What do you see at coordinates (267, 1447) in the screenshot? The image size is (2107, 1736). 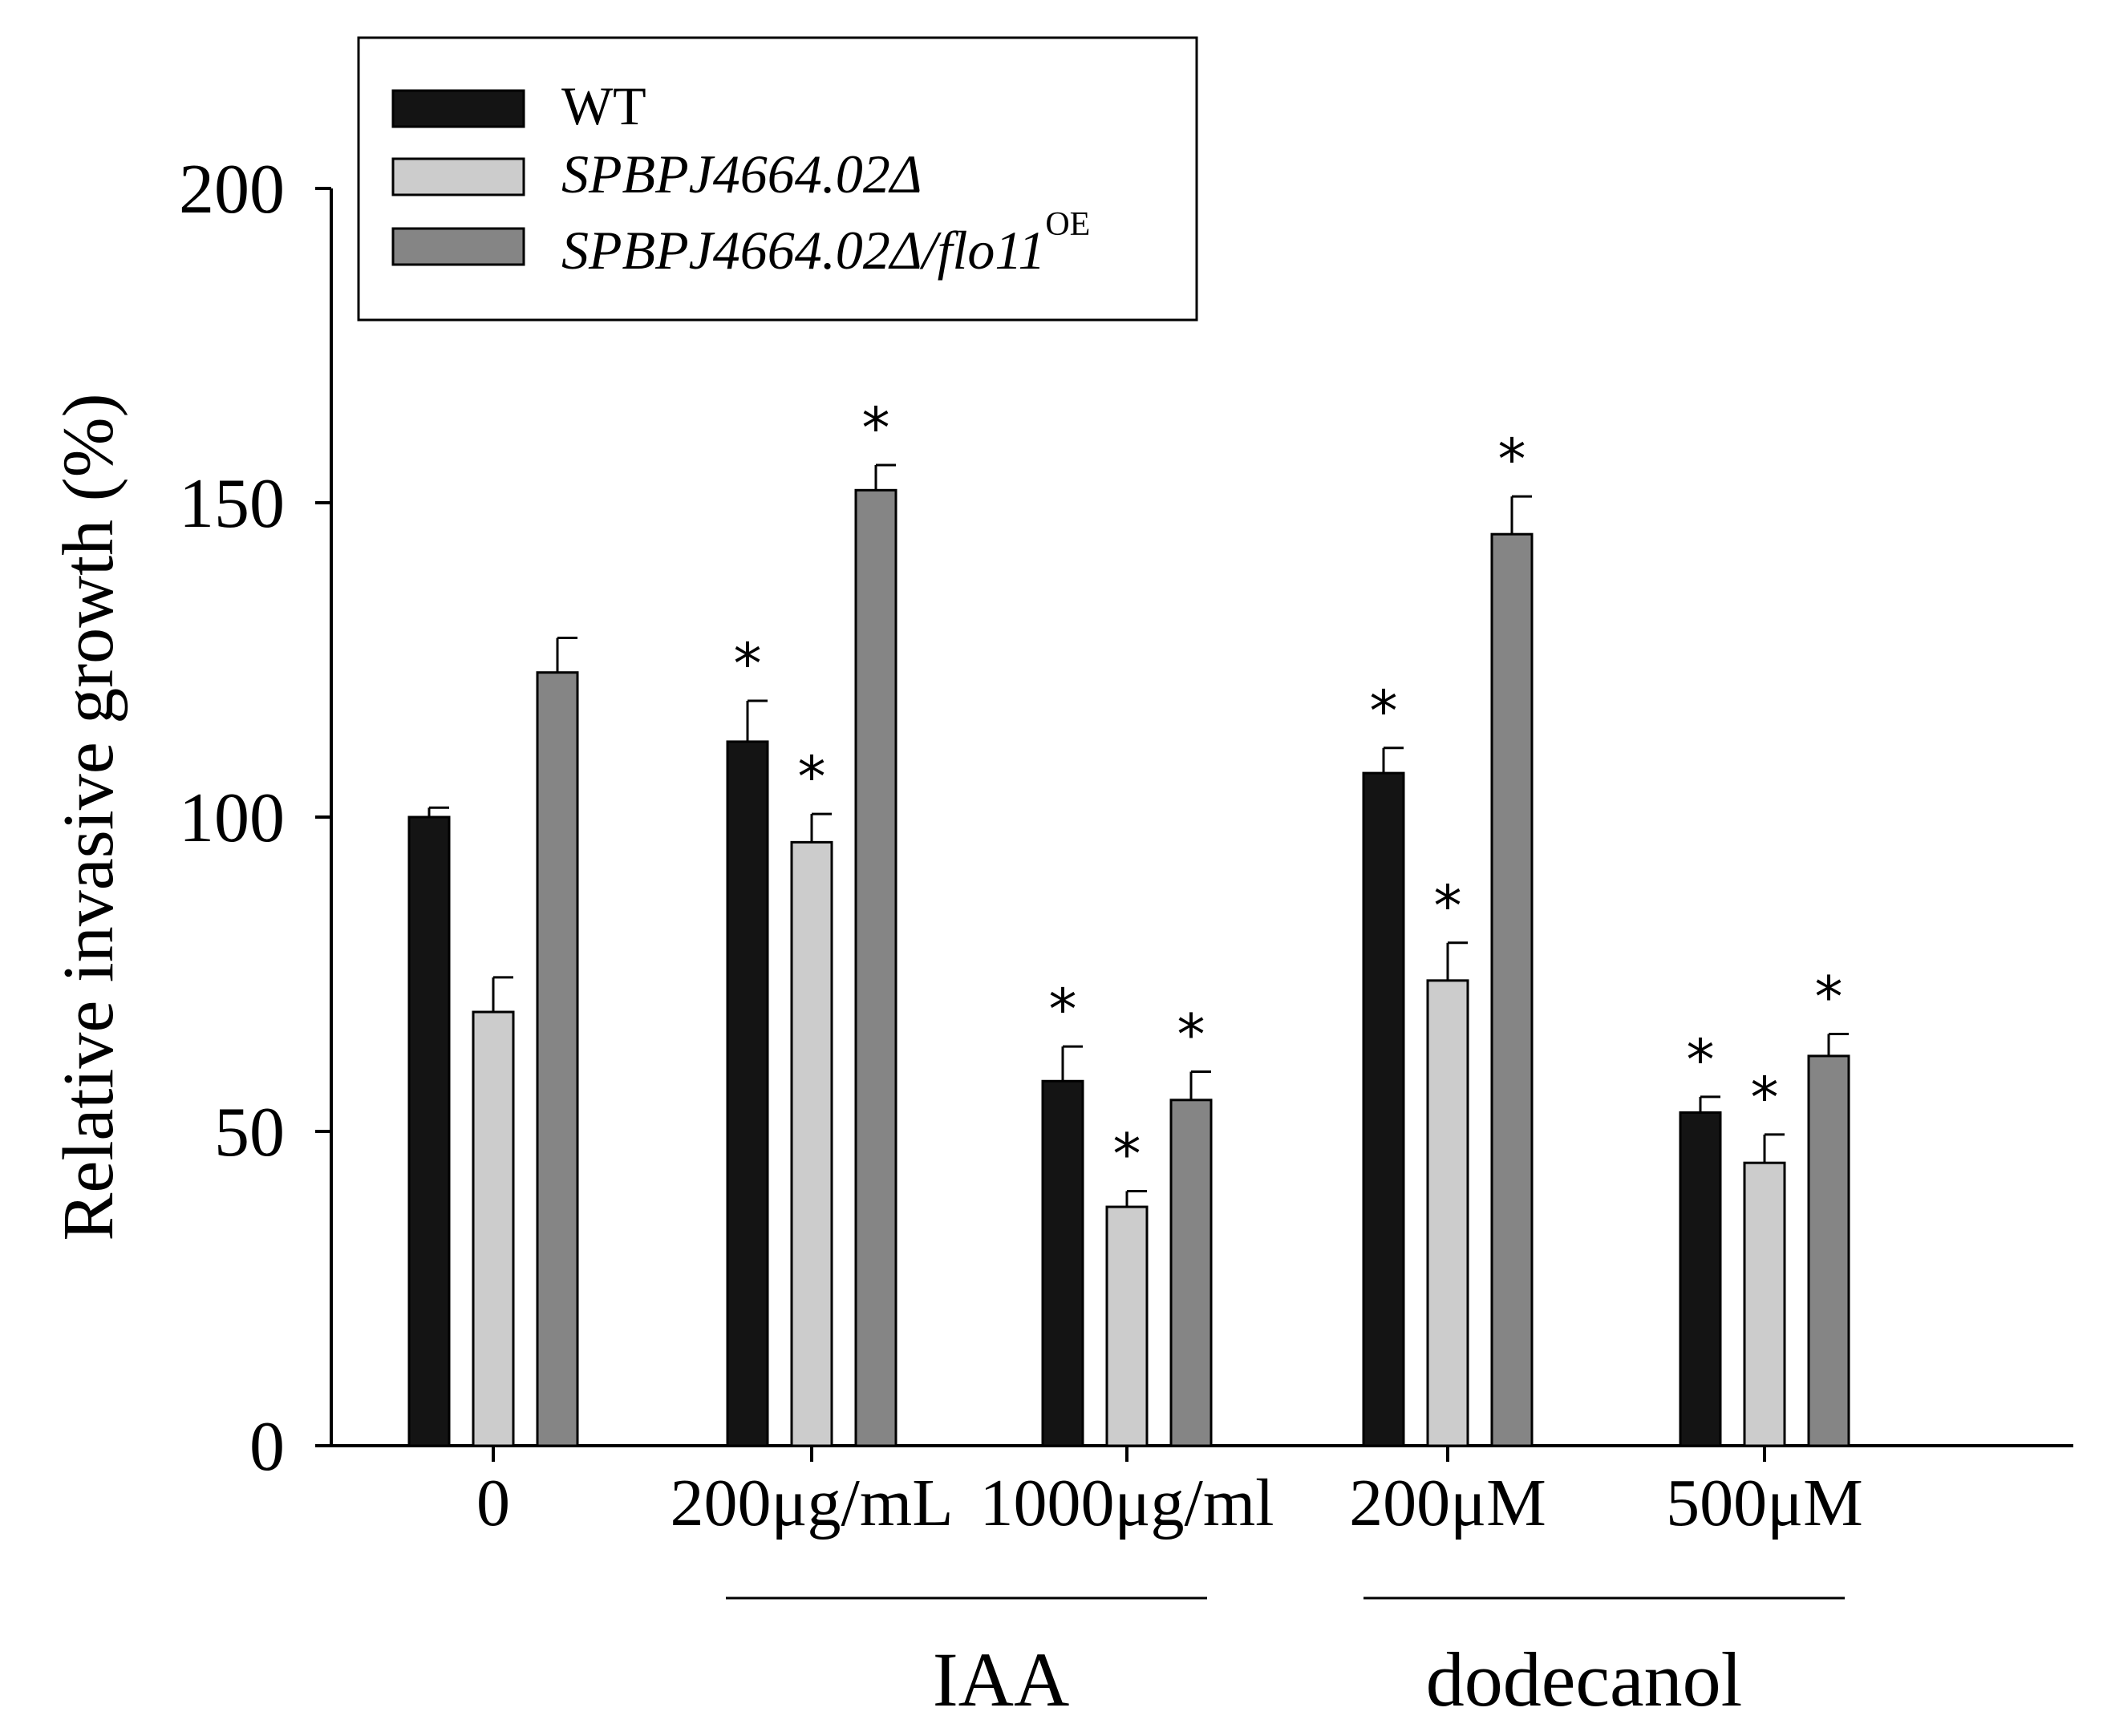 I see `y-tick-label-0: 0` at bounding box center [267, 1447].